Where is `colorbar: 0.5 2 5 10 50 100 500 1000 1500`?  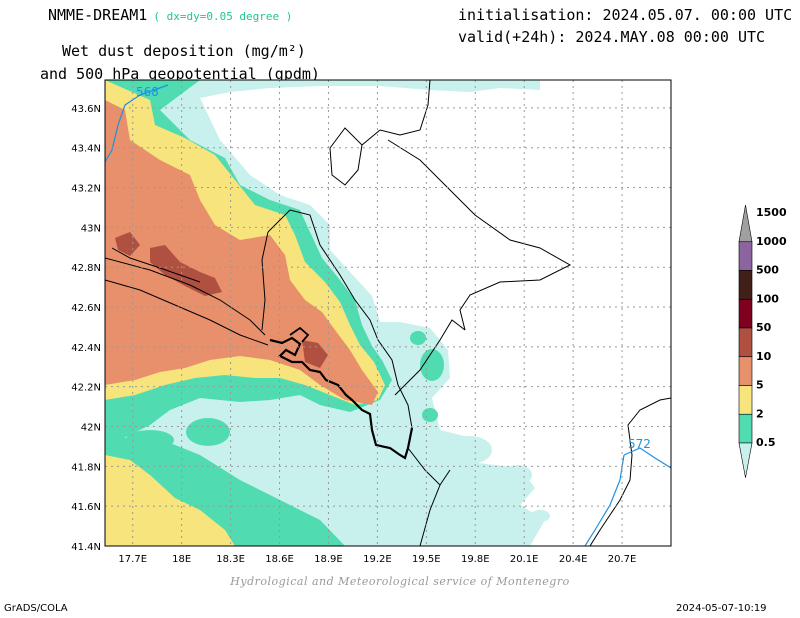
colorbar: 0.5 2 5 10 50 100 500 1000 1500 is located at coordinates (762, 341).